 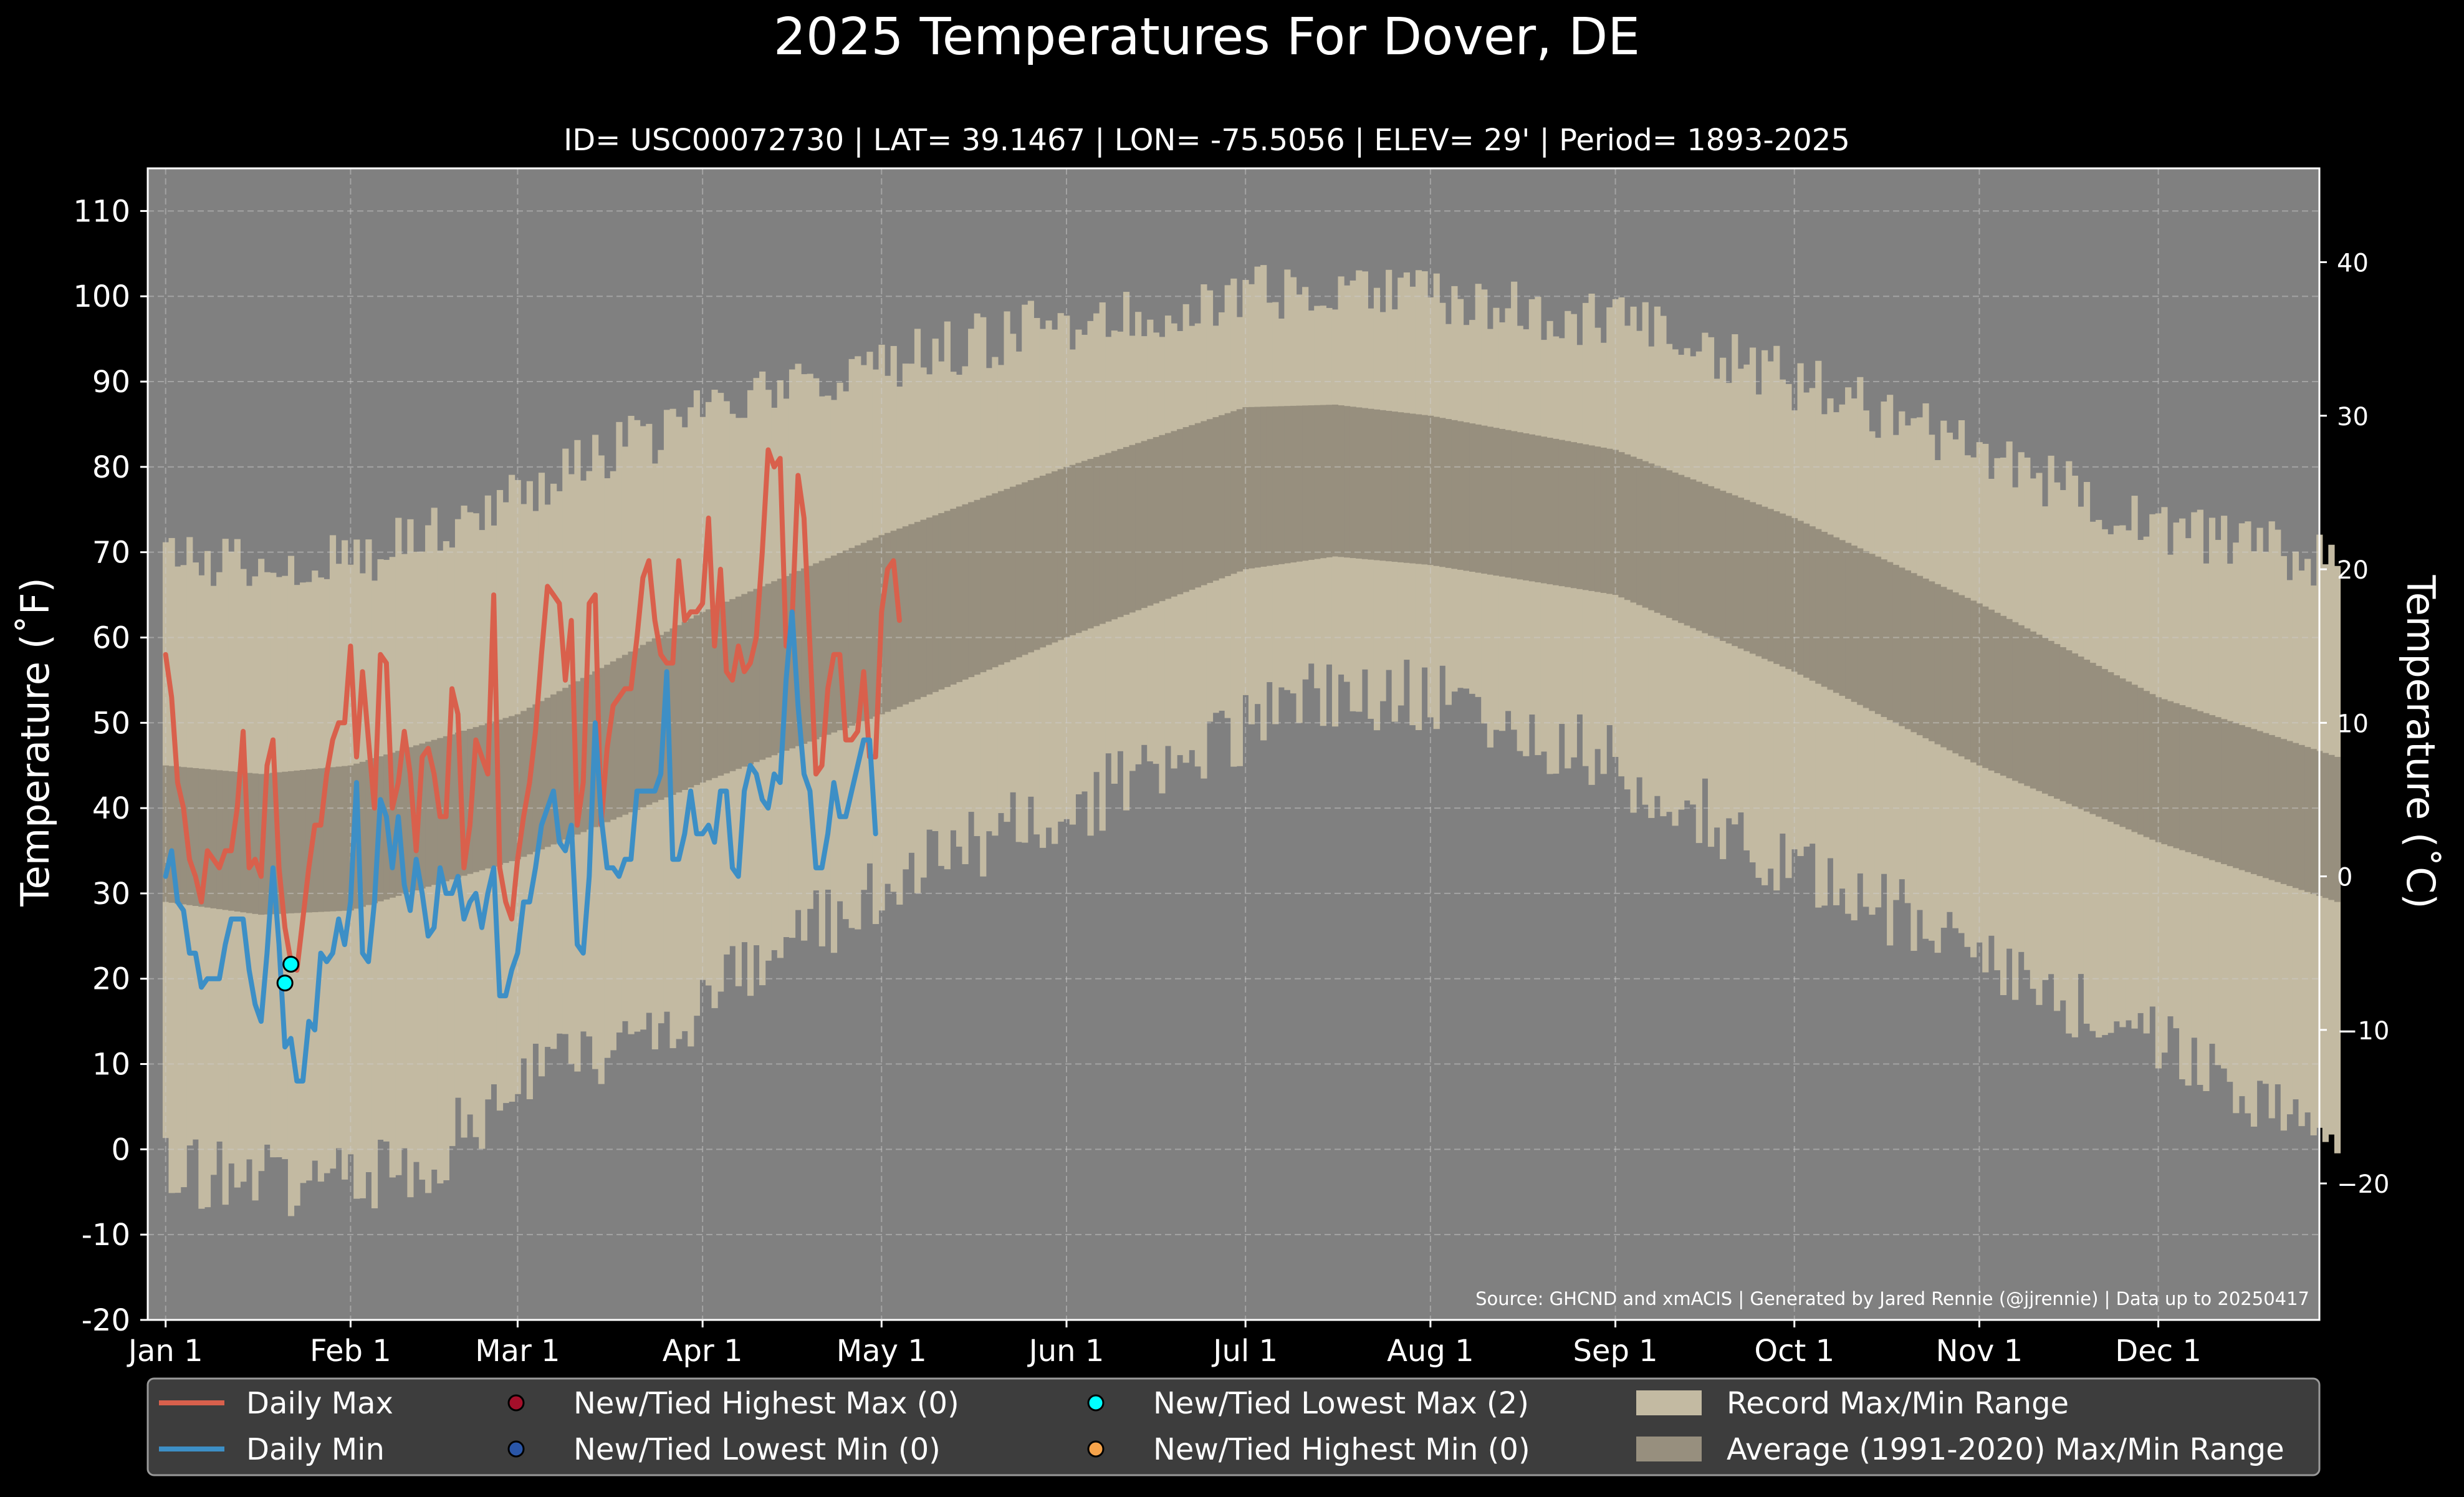 I want to click on legend-label: New/Tied Highest Min (0), so click(x=1341, y=1449).